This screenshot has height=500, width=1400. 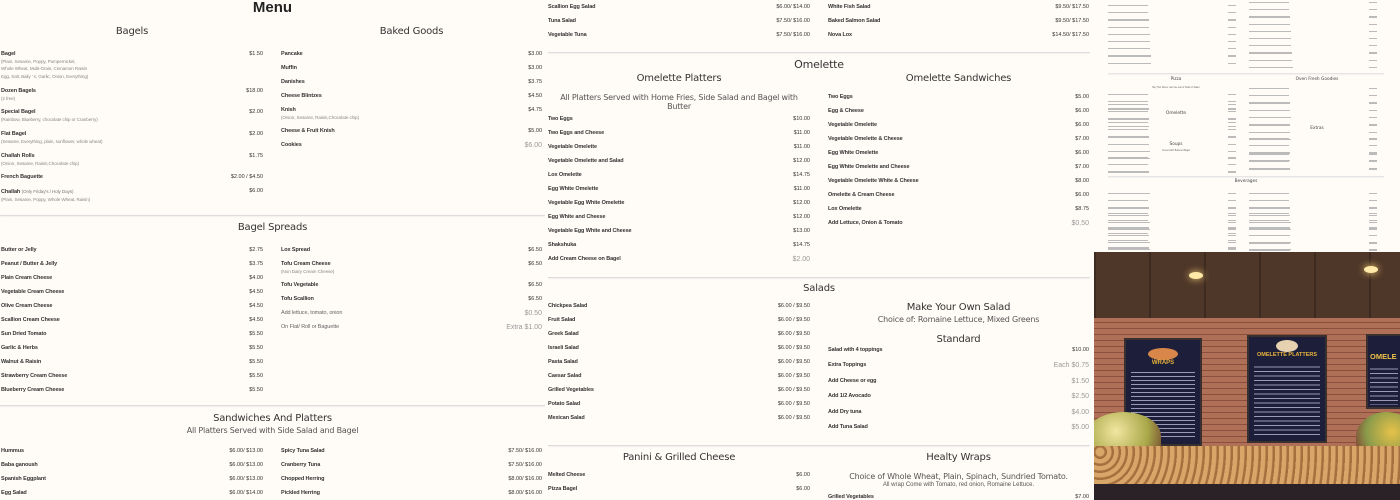 What do you see at coordinates (565, 375) in the screenshot?
I see `item-name-text: Caesar Salad` at bounding box center [565, 375].